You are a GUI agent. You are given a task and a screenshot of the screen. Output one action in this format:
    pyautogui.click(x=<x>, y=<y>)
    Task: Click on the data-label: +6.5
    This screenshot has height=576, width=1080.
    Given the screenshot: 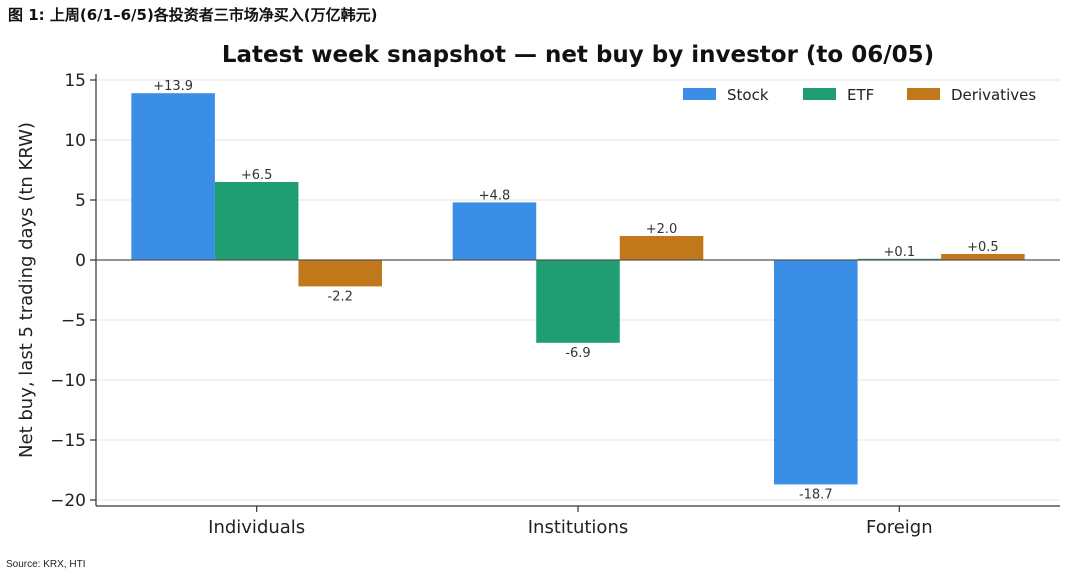 What is the action you would take?
    pyautogui.click(x=257, y=175)
    